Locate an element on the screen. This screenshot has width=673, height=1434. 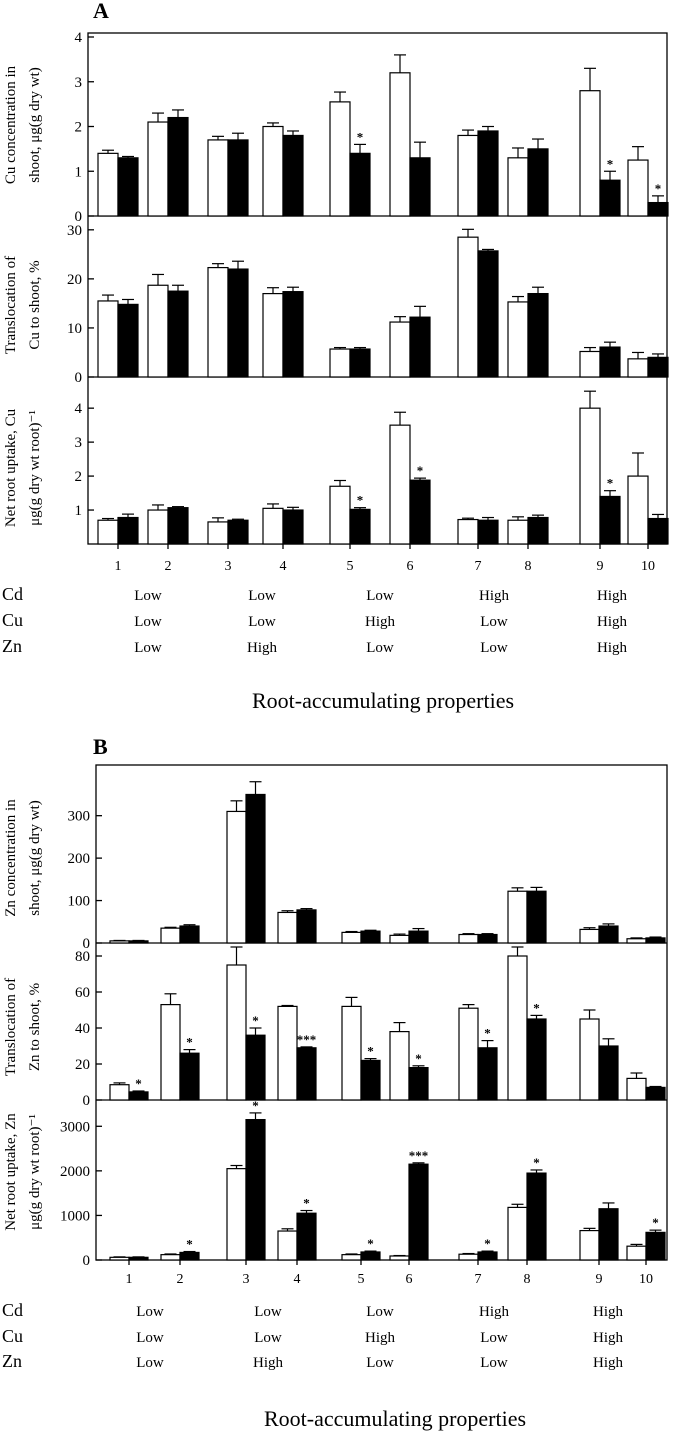
panel-b-sub3-significance-marker: *** is located at coordinates (419, 1155).